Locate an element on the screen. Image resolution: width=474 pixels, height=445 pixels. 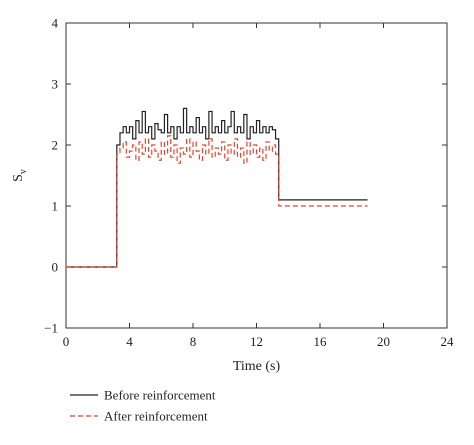
x-tick-label: 12 is located at coordinates (256, 341).